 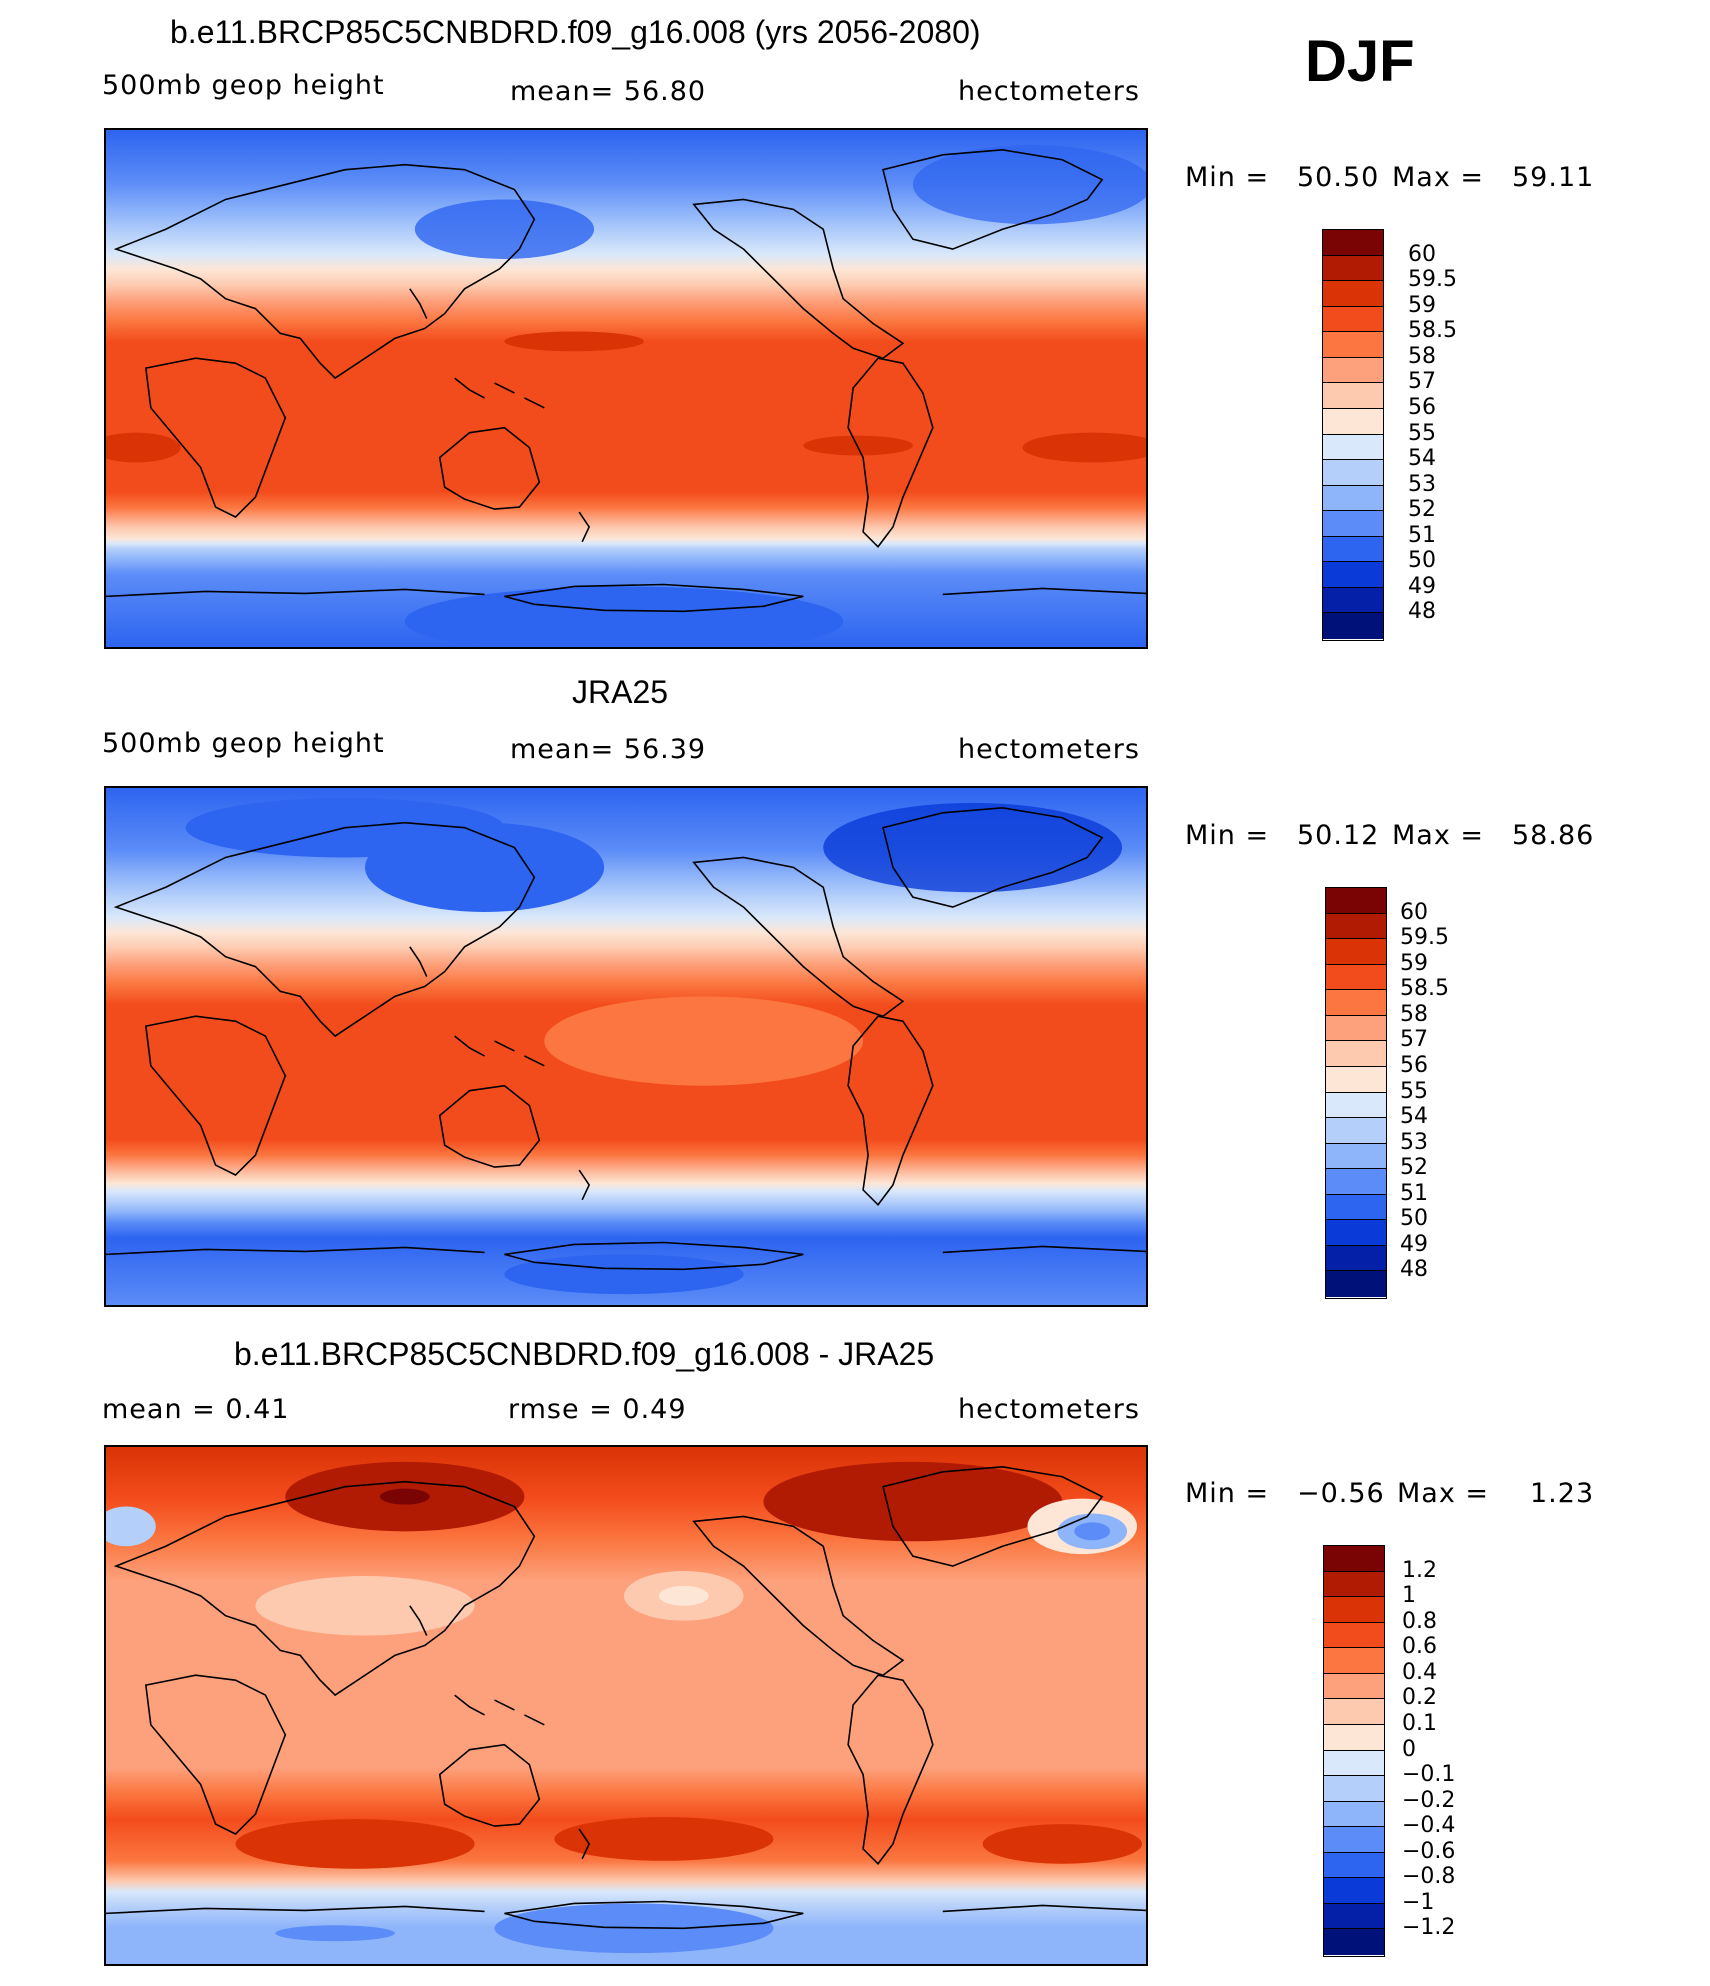 I want to click on colorbar-tick-label: −0.4, so click(x=1429, y=1826).